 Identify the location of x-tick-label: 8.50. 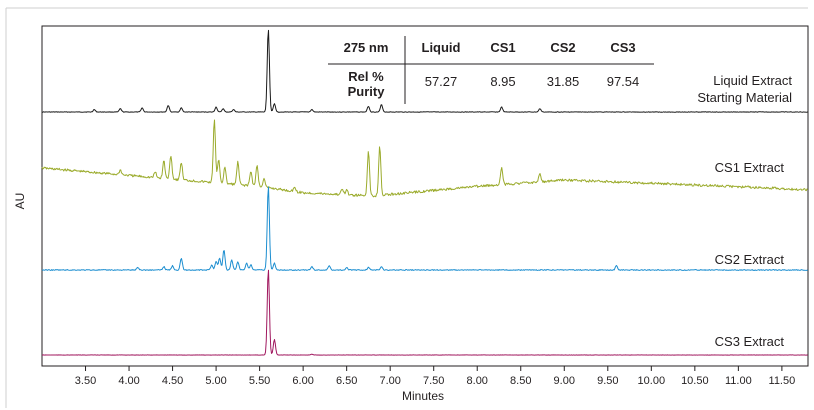
(520, 381).